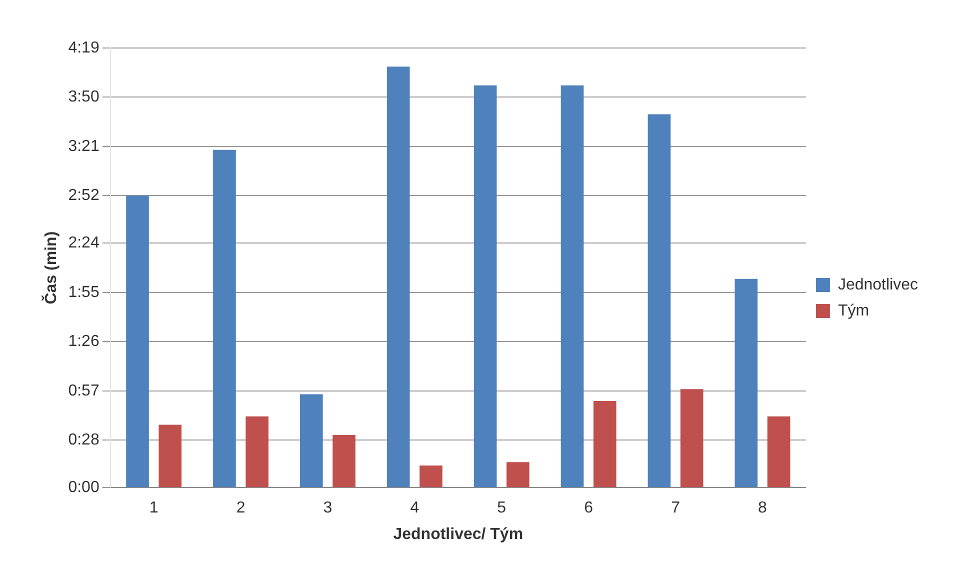 This screenshot has width=960, height=578. Describe the element at coordinates (84, 146) in the screenshot. I see `y-tick-label: 3:21` at that location.